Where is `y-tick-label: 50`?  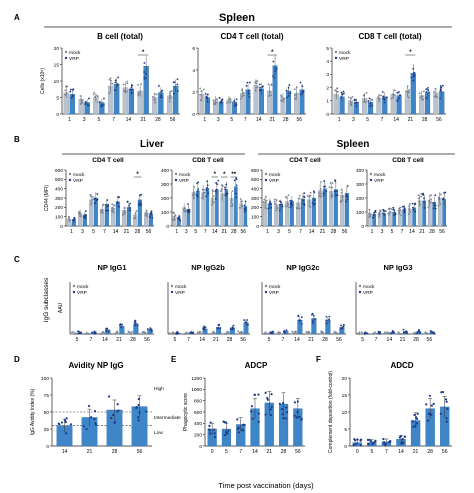 y-tick-label: 50 is located at coordinates (47, 413).